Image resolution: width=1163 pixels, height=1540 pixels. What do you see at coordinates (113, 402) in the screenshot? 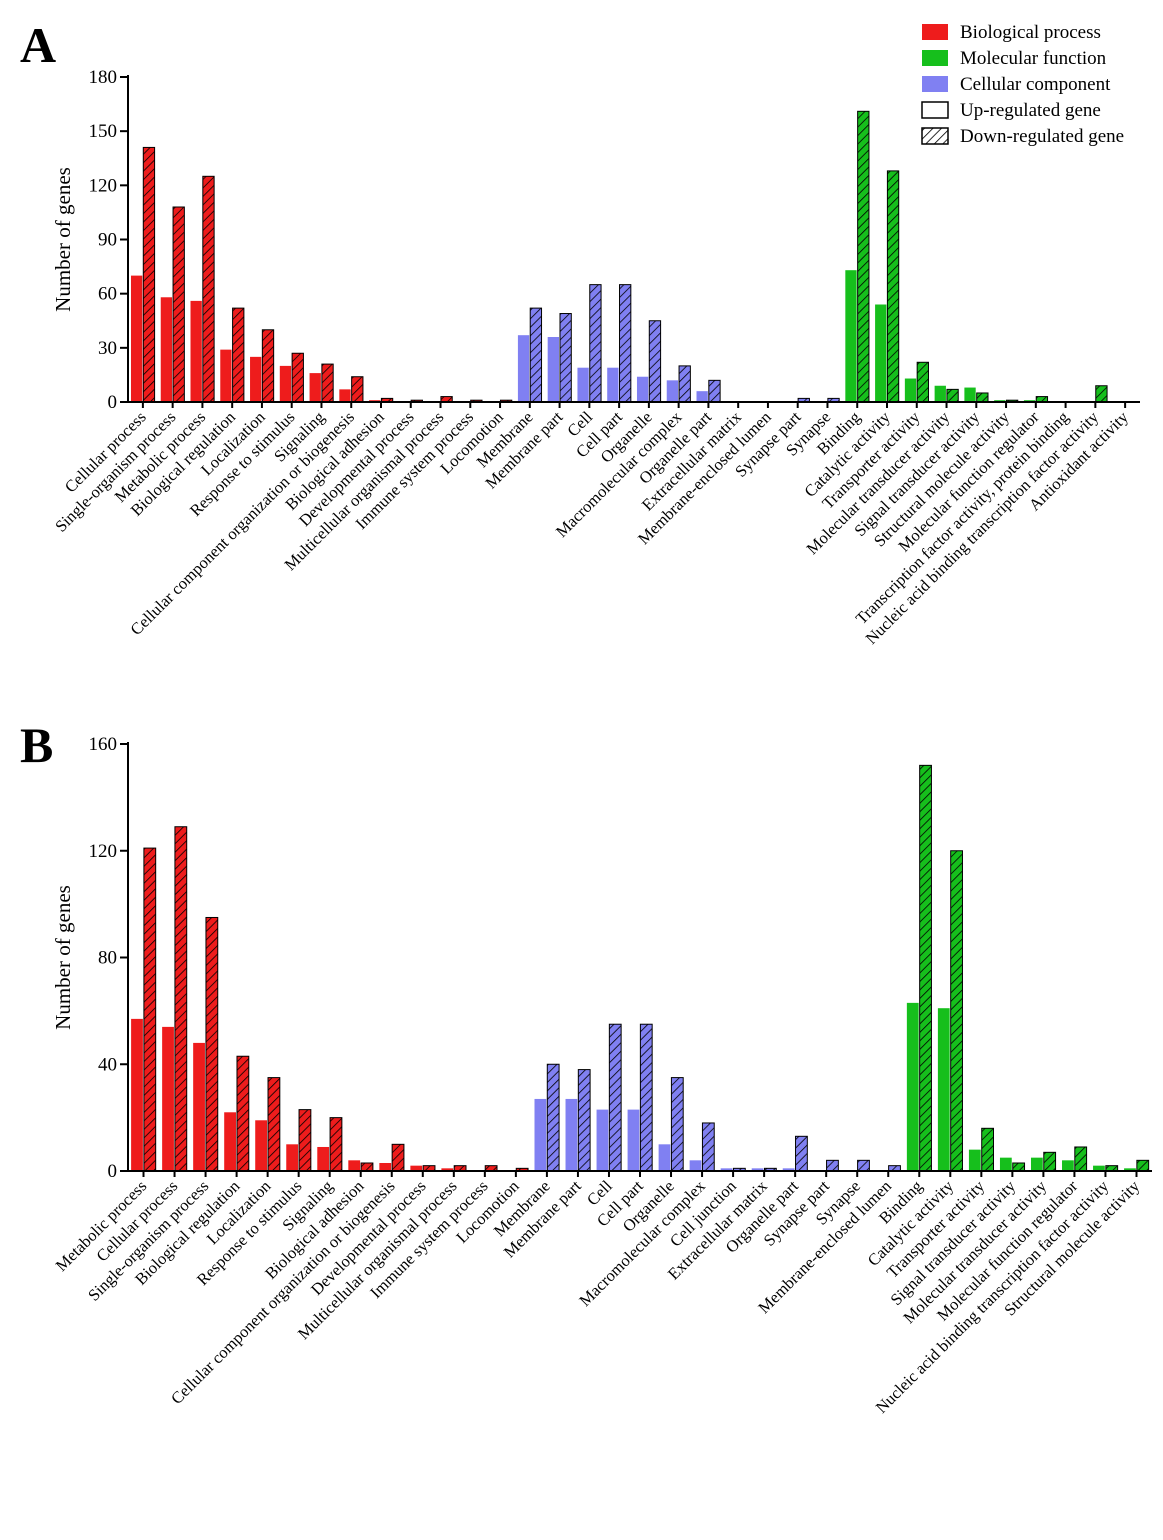
I see `y-tick-label: 0` at bounding box center [113, 402].